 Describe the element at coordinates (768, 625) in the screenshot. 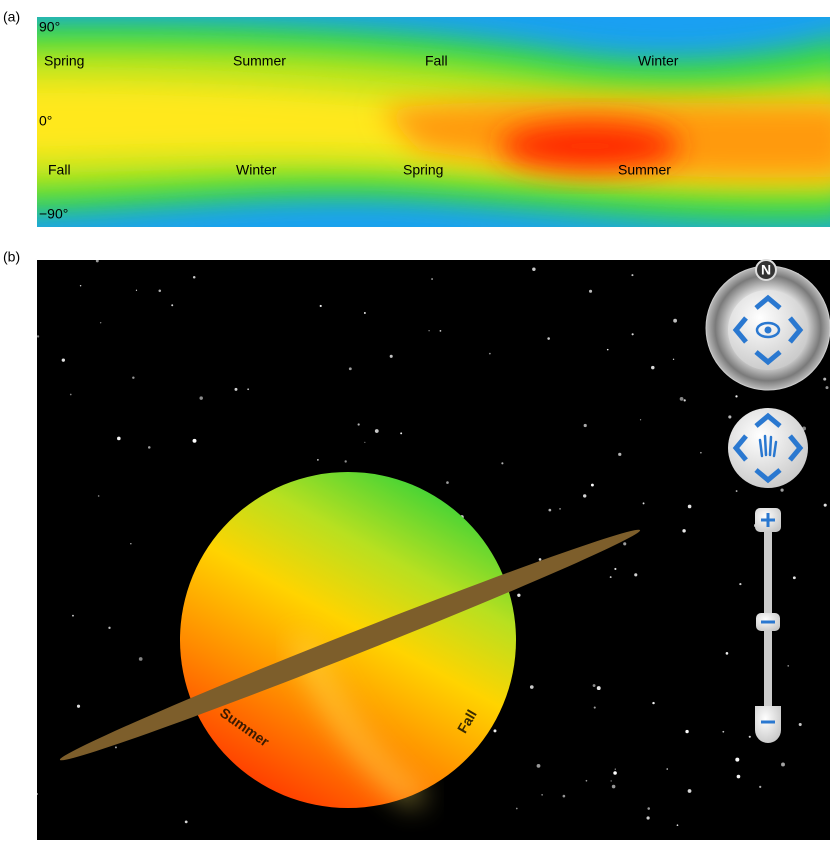

I see `zoom-control` at that location.